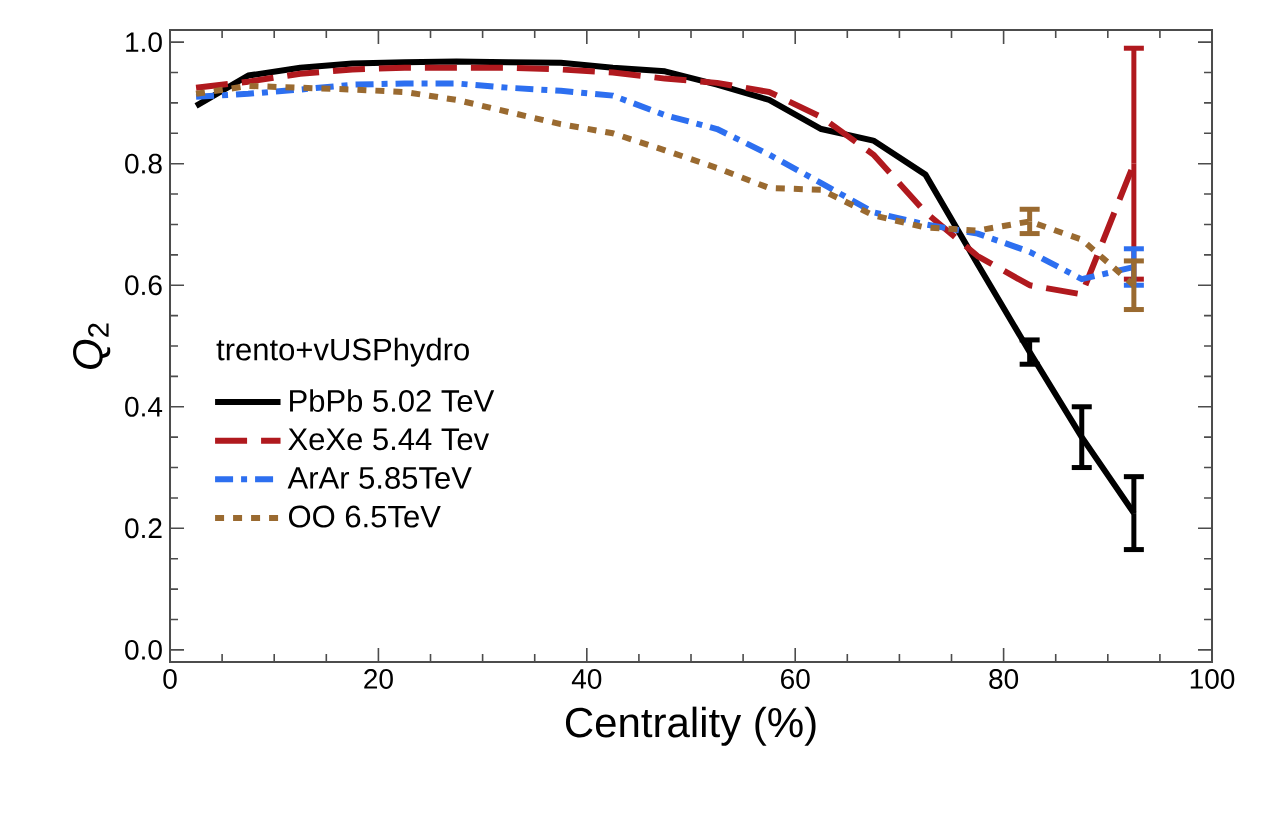 Image resolution: width=1261 pixels, height=821 pixels. I want to click on x-tick-label: 0, so click(170, 679).